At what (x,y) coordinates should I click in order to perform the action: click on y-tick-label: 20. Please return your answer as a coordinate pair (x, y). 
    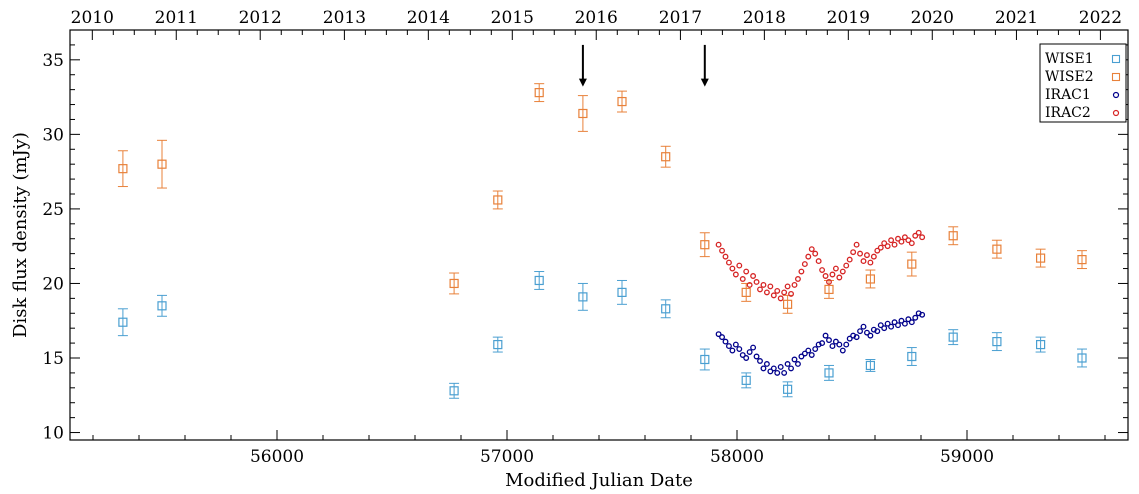
    Looking at the image, I should click on (53, 284).